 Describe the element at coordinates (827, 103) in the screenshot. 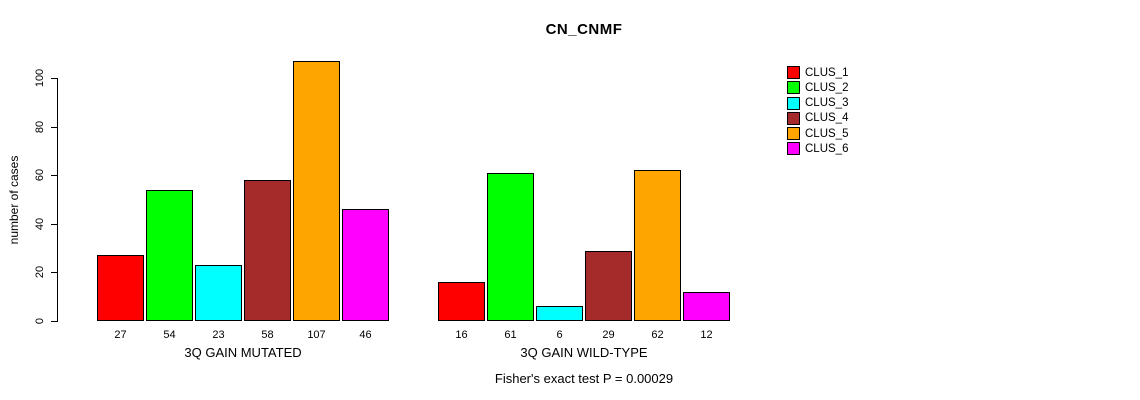

I see `legend-label: CLUS_3` at that location.